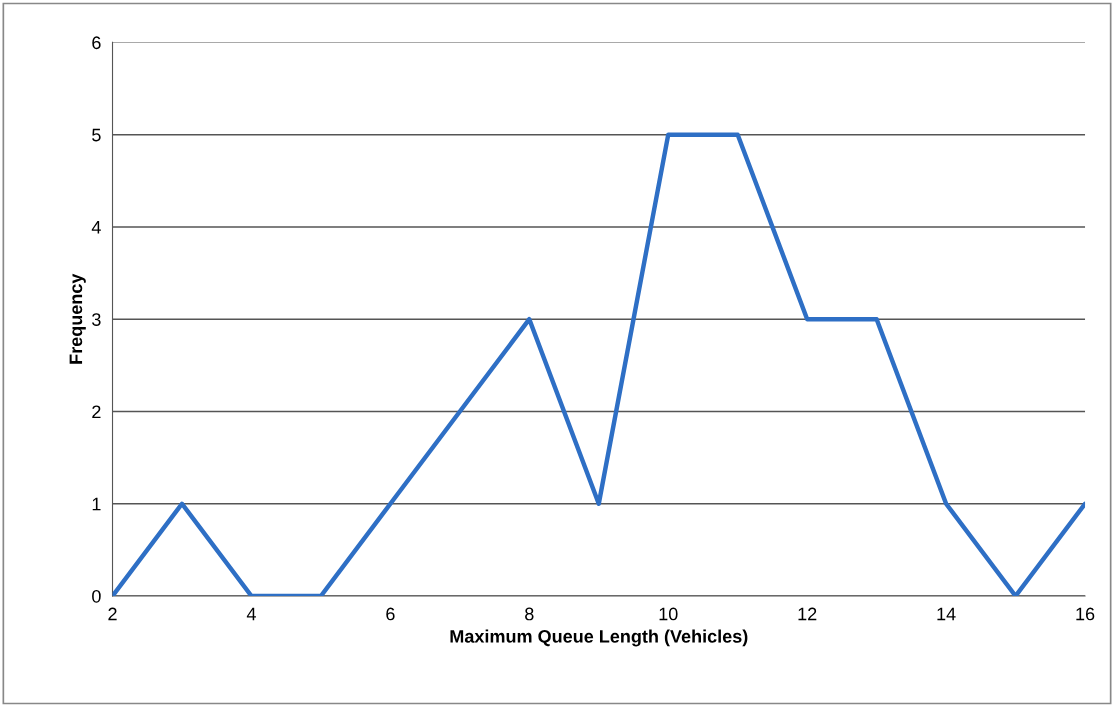  I want to click on y-tick-label: 1, so click(96, 504).